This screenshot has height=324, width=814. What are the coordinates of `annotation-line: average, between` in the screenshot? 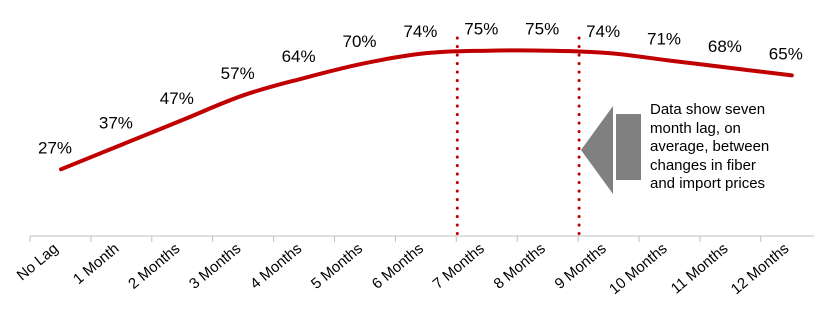 It's located at (710, 146).